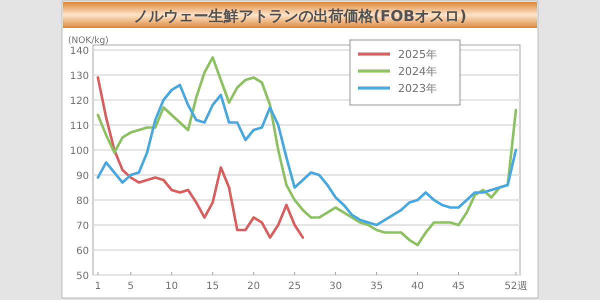 The height and width of the screenshot is (300, 600). Describe the element at coordinates (79, 151) in the screenshot. I see `y-tick-label: 100` at that location.